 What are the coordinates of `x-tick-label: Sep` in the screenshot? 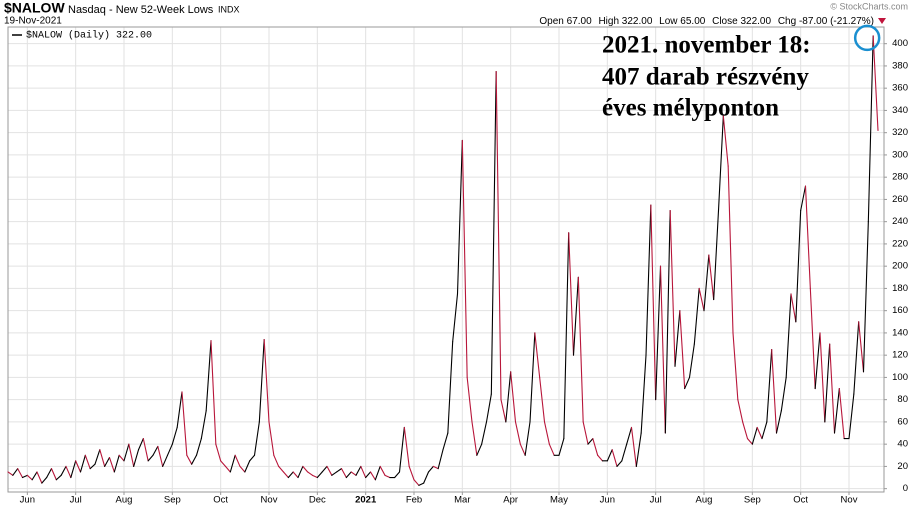 It's located at (172, 500).